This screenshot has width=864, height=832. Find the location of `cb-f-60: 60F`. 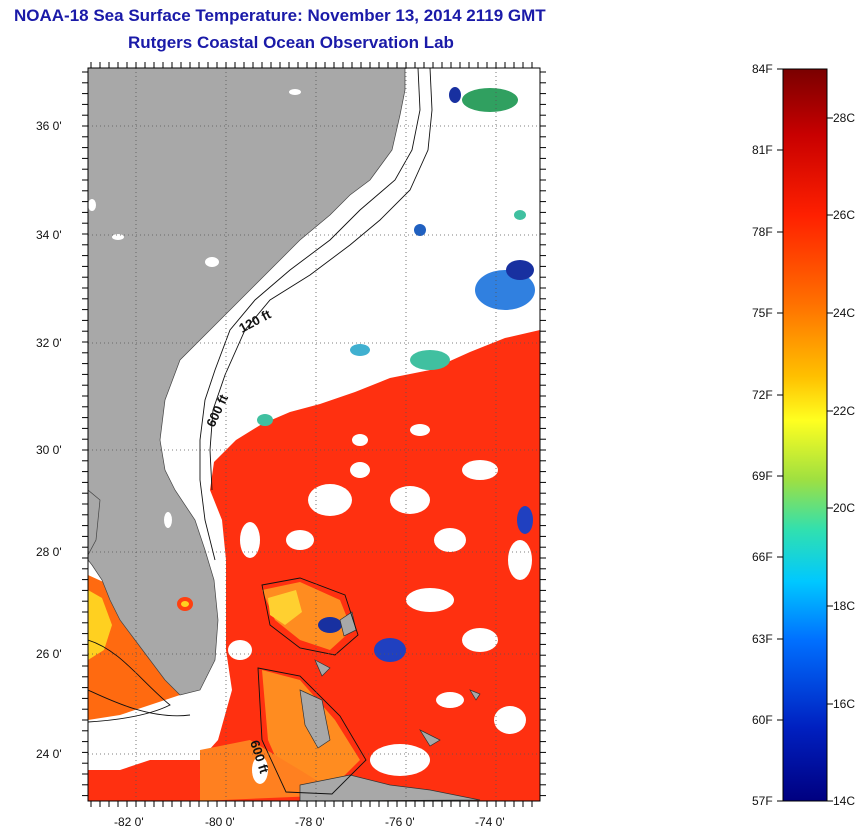

cb-f-60: 60F is located at coordinates (762, 720).